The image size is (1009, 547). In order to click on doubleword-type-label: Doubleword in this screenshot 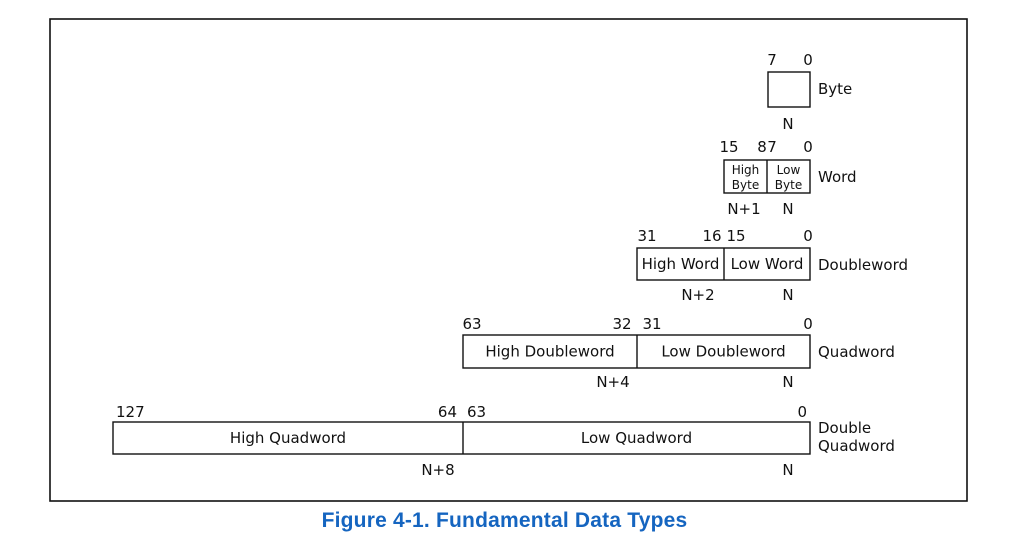, I will do `click(863, 265)`.